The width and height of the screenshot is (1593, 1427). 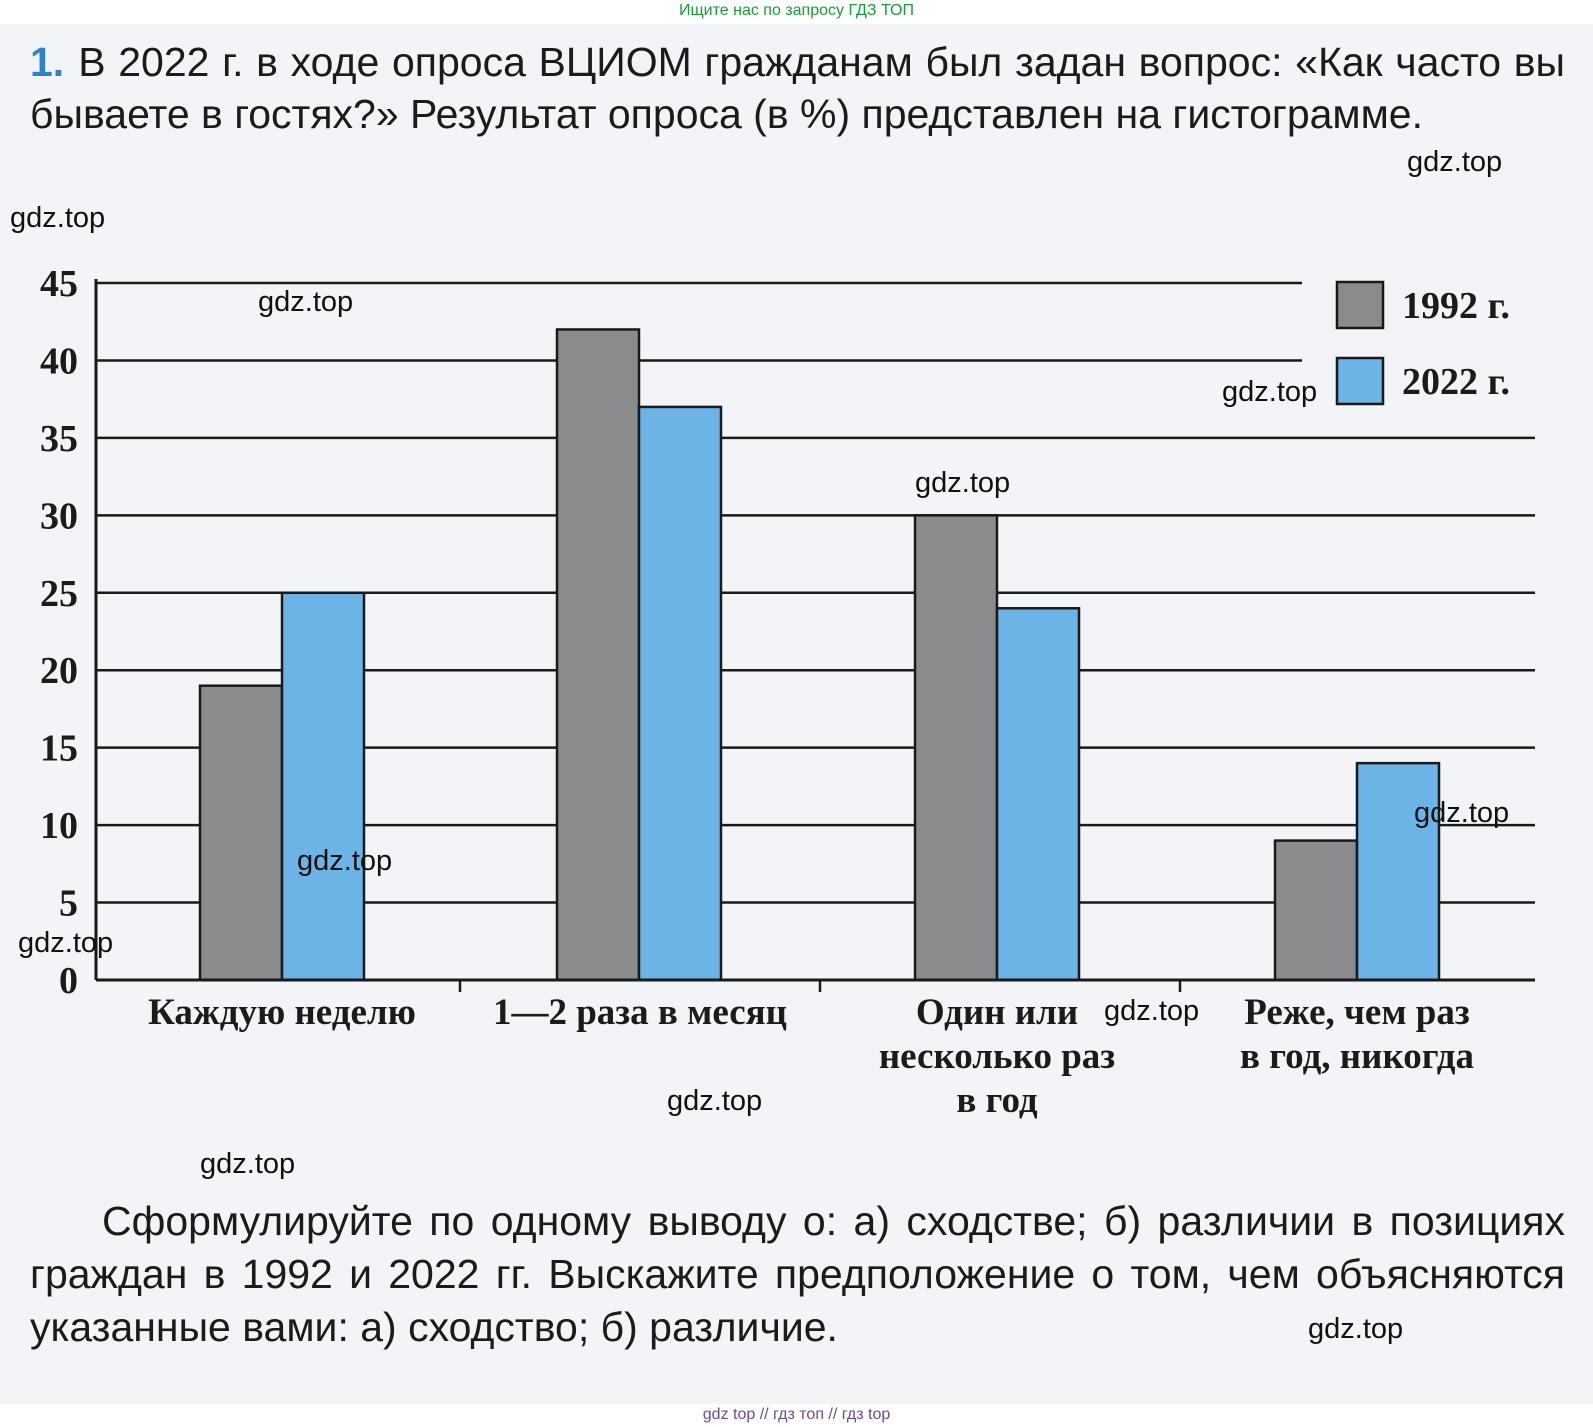 I want to click on footer-links: gdz top // гдз топ // гдз top, so click(x=796, y=1414).